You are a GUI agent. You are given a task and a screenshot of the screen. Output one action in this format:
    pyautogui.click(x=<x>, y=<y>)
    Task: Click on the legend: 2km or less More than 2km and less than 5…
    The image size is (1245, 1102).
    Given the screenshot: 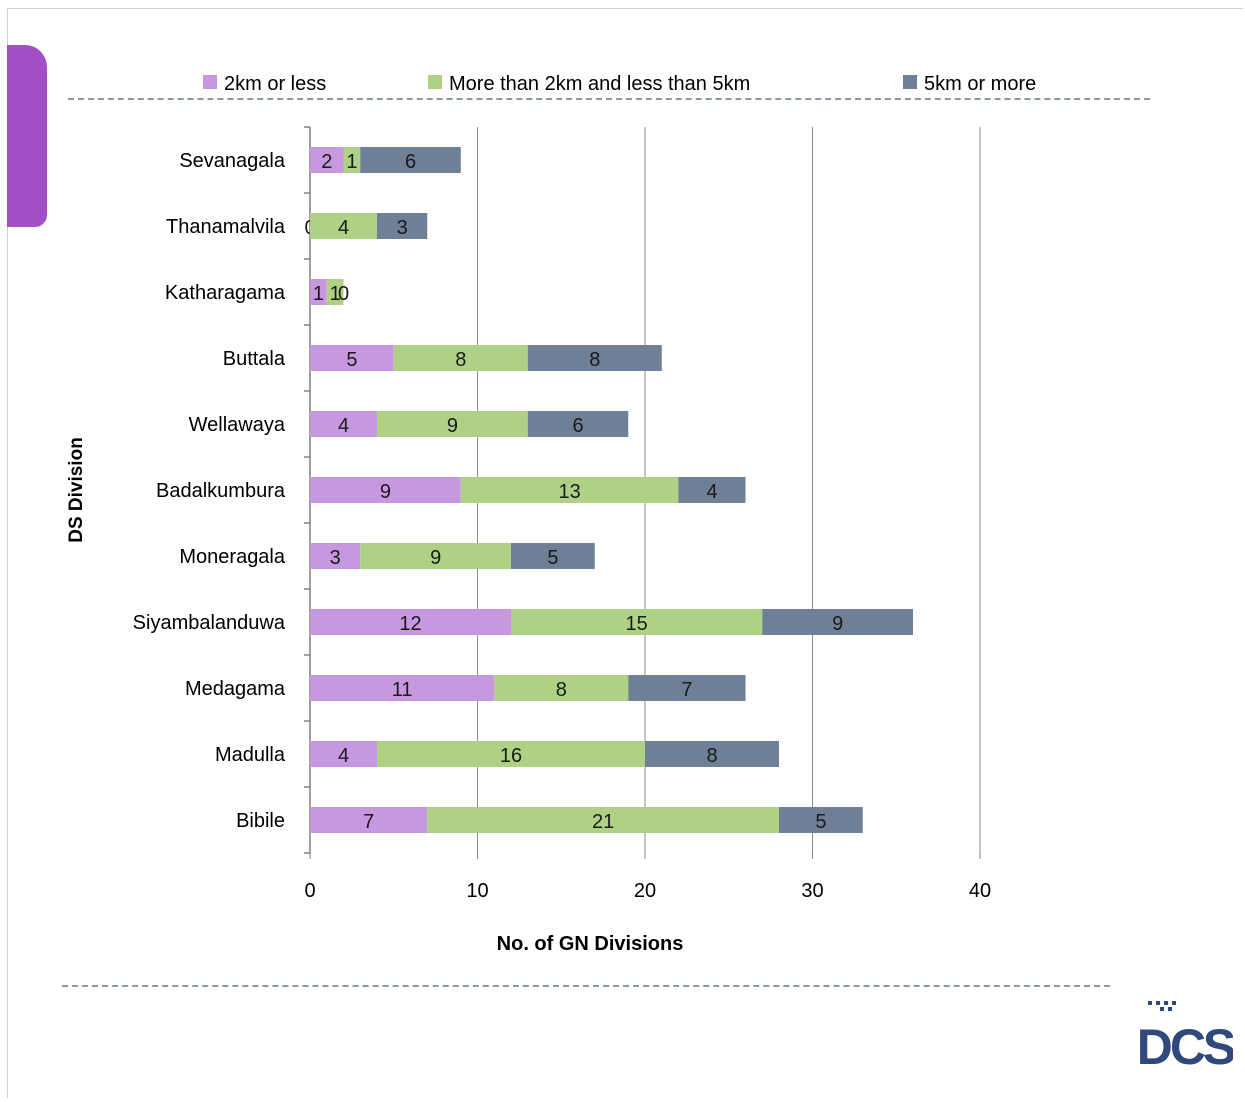 What is the action you would take?
    pyautogui.click(x=619, y=84)
    